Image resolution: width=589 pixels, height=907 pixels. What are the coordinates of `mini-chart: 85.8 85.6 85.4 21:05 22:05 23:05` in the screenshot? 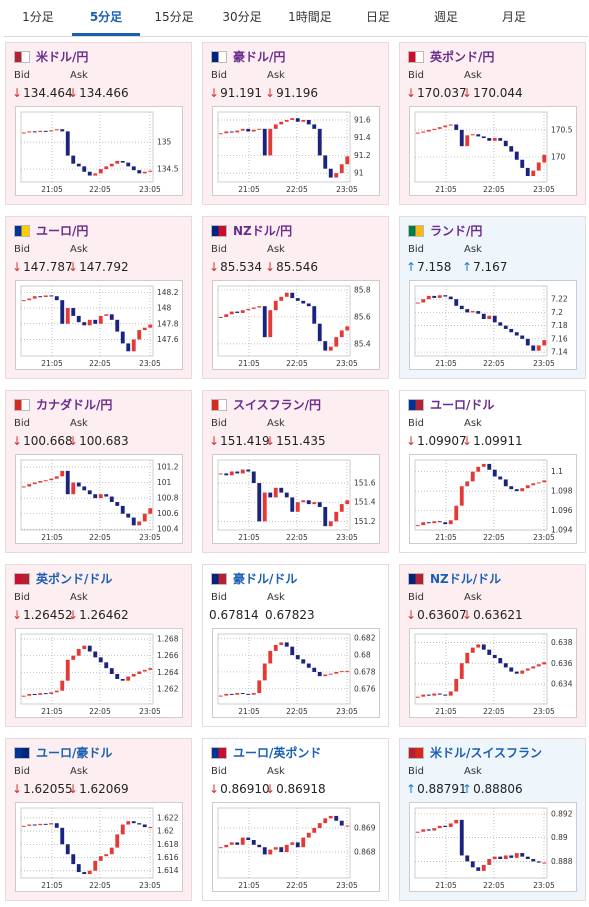 It's located at (296, 325).